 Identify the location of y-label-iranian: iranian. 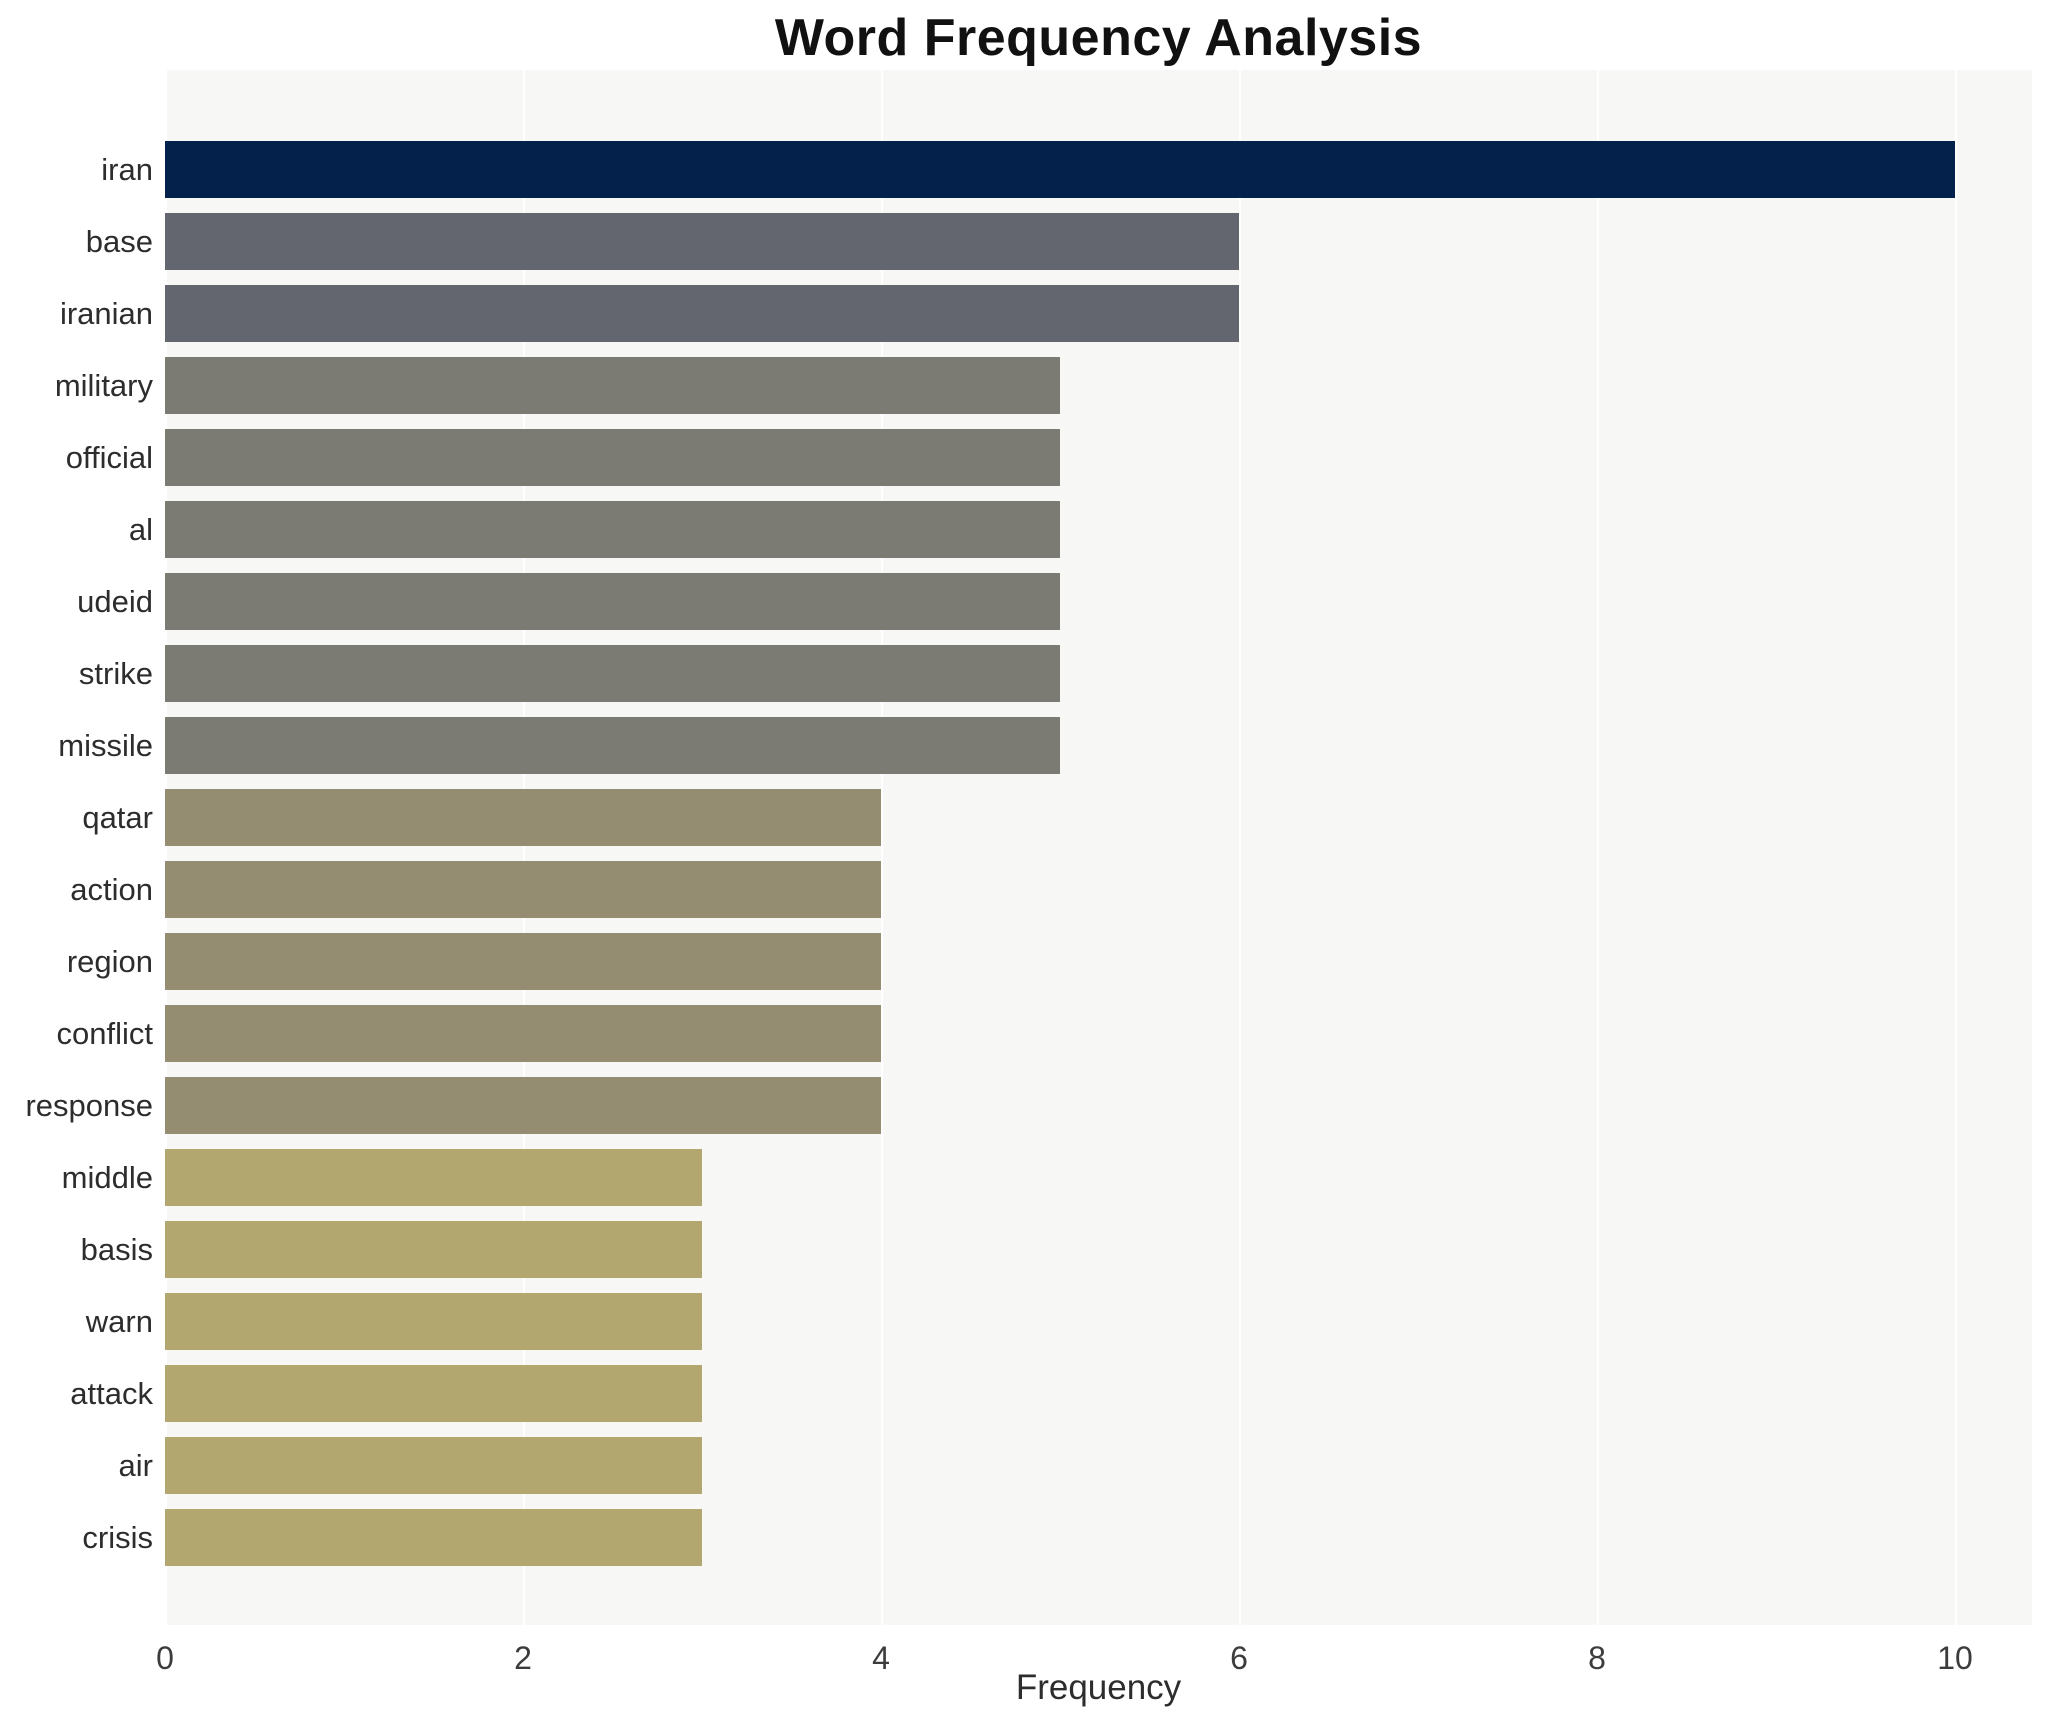
(106, 313).